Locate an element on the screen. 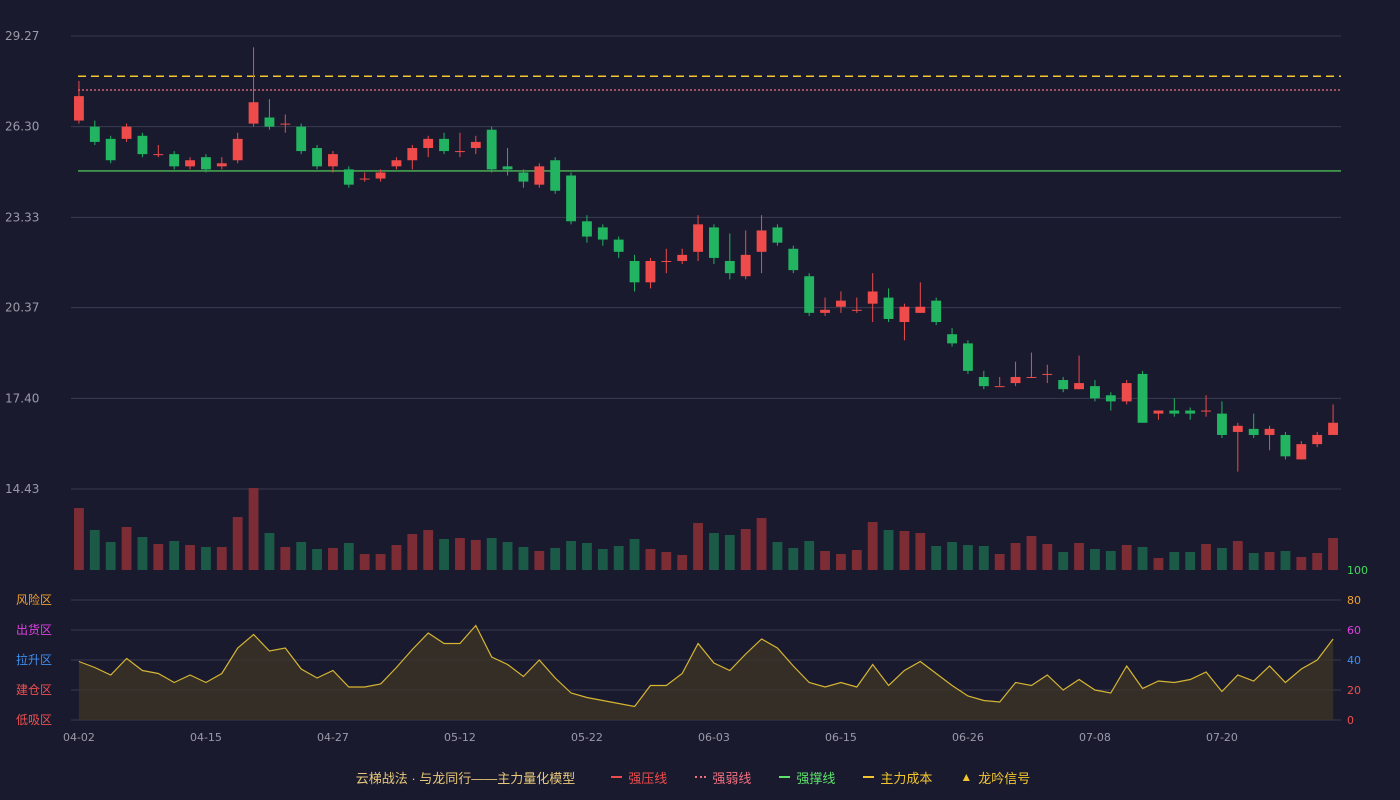 The image size is (1400, 800). legend-label: 强弱线 is located at coordinates (732, 778).